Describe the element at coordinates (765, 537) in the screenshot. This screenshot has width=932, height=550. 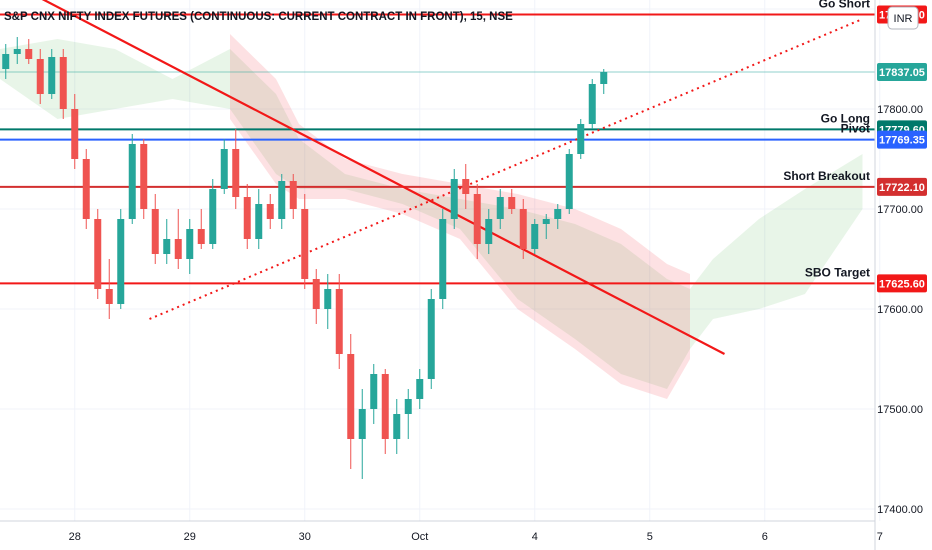
I see `x-tick-label: 6` at that location.